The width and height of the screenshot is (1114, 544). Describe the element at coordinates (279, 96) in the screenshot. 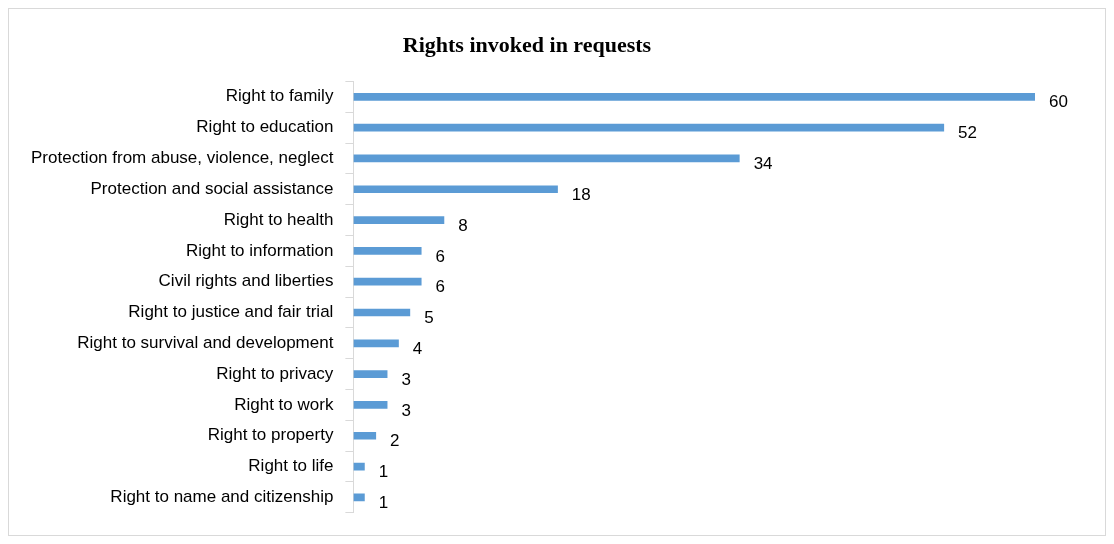

I see `y-tick-label: Right to family` at that location.